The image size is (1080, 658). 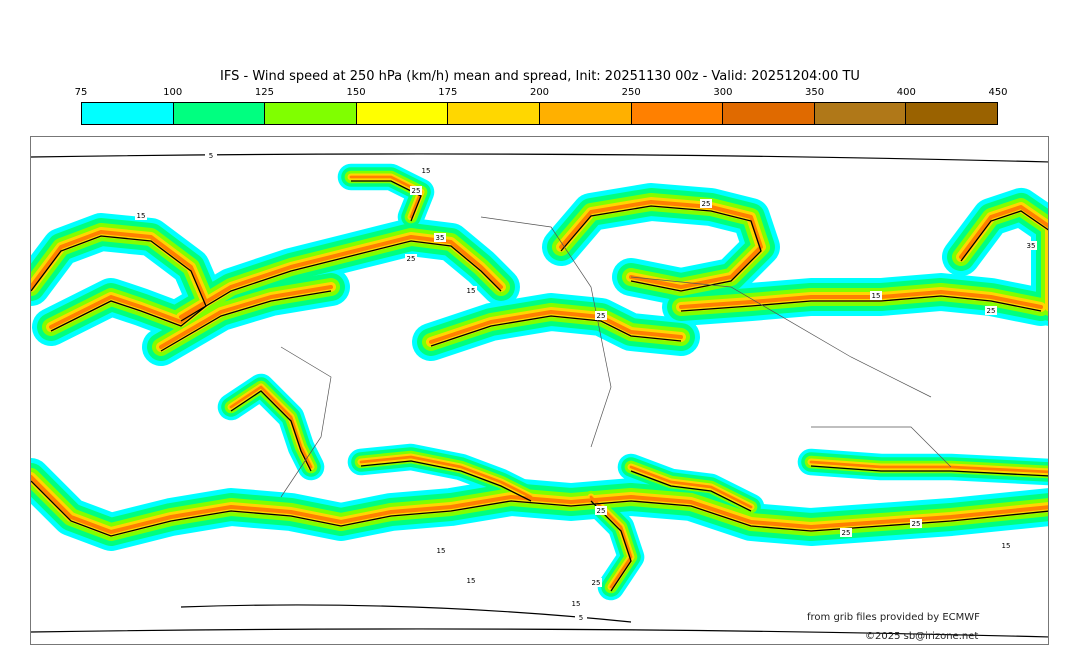 I want to click on colorbar-tick-label: 125, so click(x=264, y=92).